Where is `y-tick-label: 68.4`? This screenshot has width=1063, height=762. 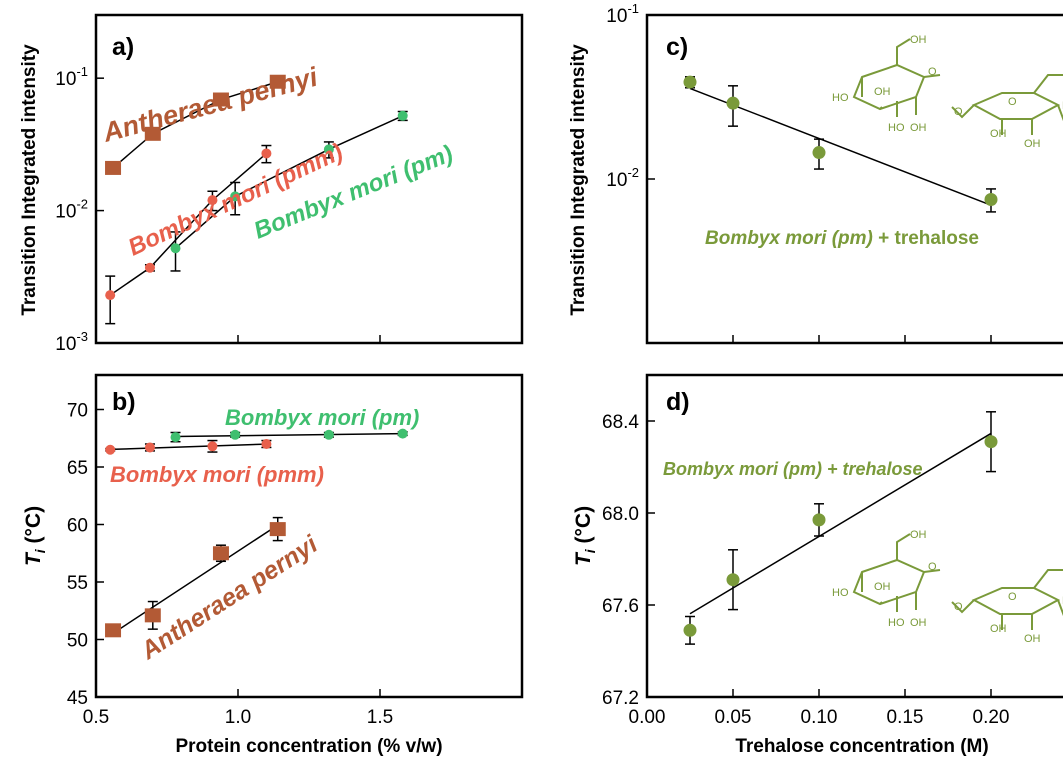 y-tick-label: 68.4 is located at coordinates (620, 422).